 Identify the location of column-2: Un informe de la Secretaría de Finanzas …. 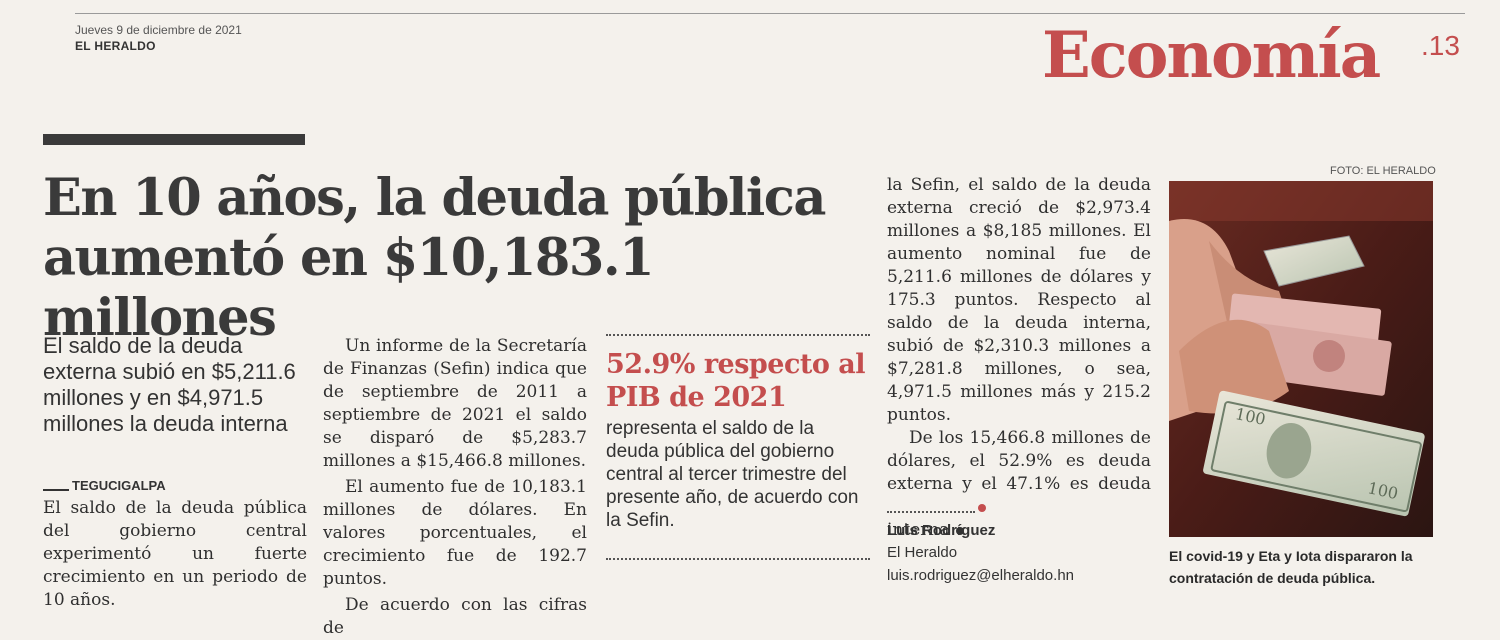
(455, 487).